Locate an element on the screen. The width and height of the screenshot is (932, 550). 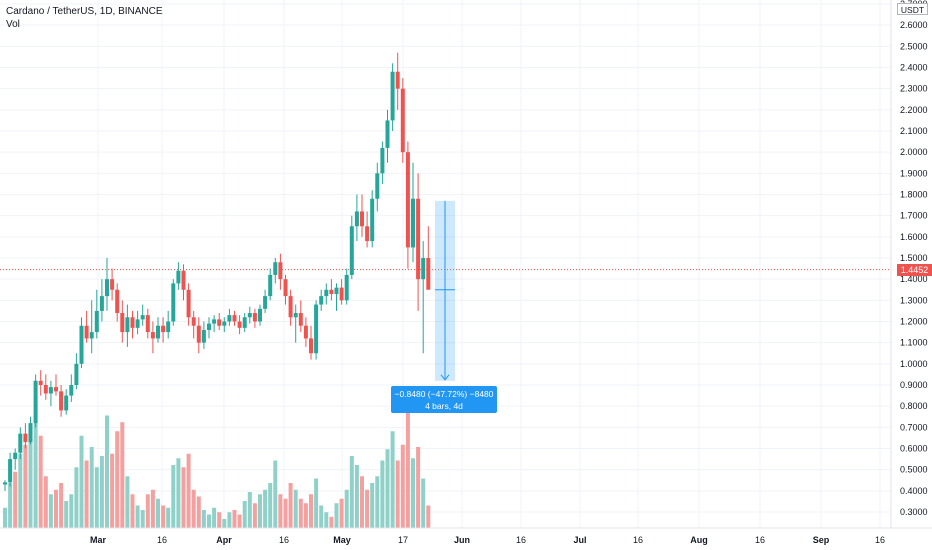
price-tick-label: 1.2000 is located at coordinates (914, 322).